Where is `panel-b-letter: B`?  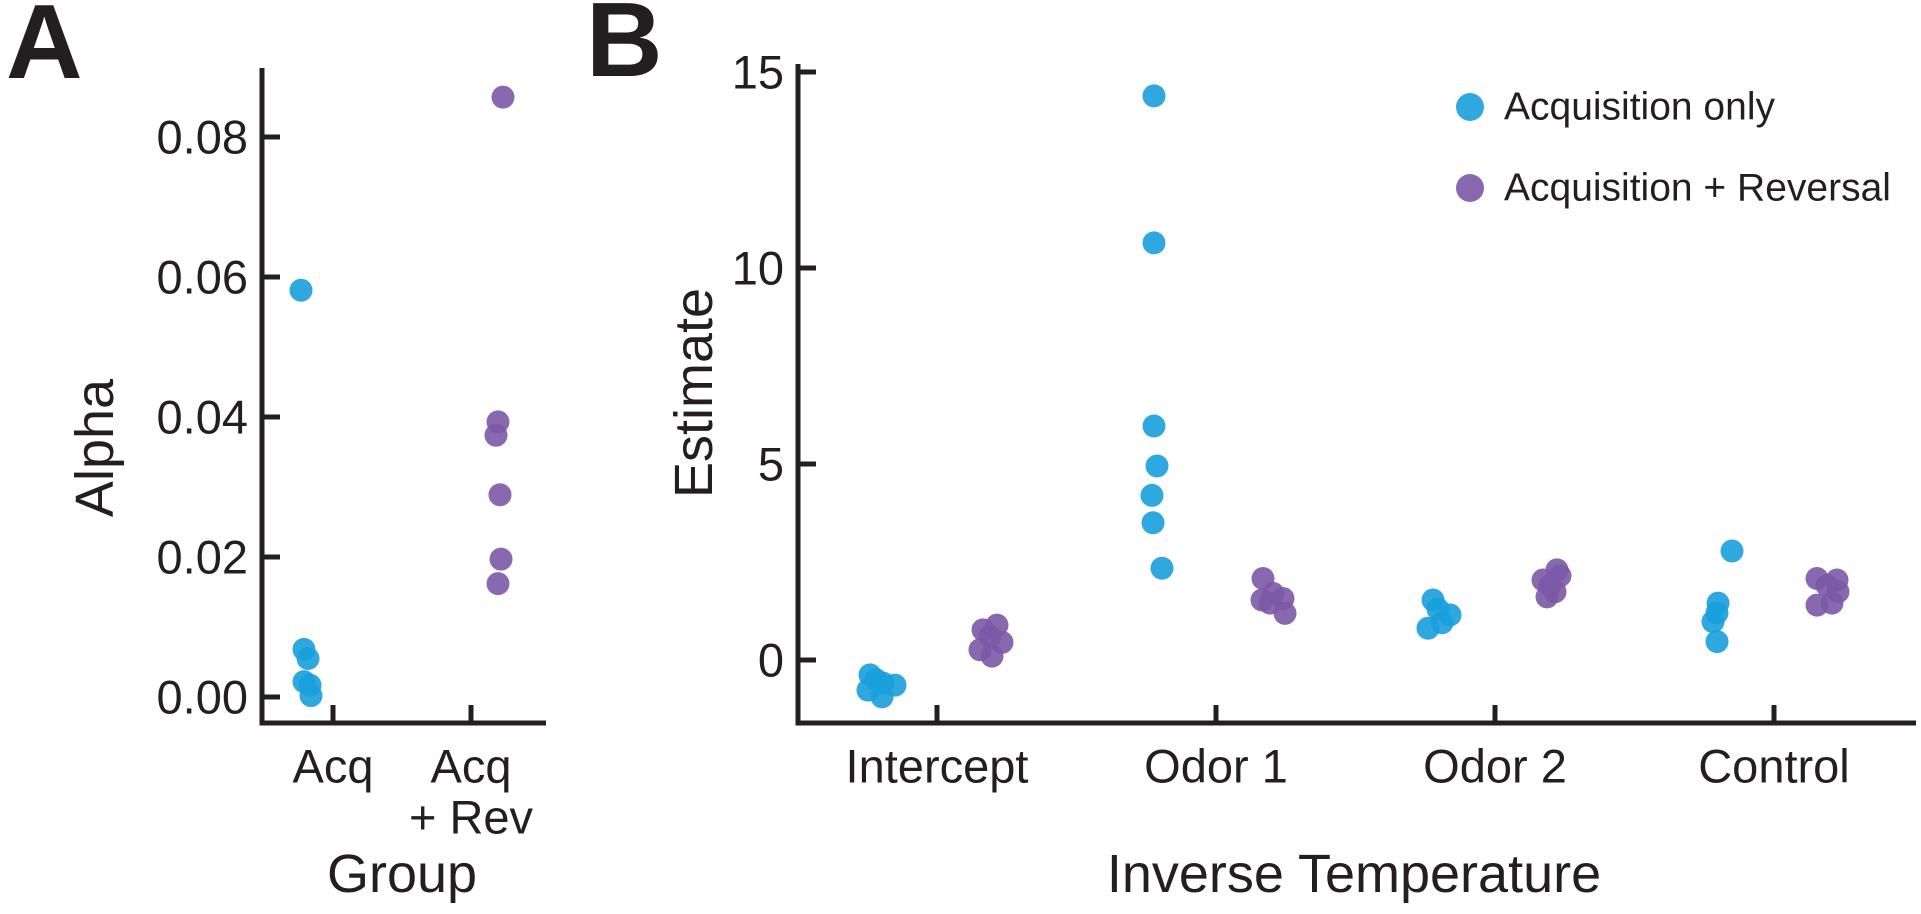 panel-b-letter: B is located at coordinates (624, 49).